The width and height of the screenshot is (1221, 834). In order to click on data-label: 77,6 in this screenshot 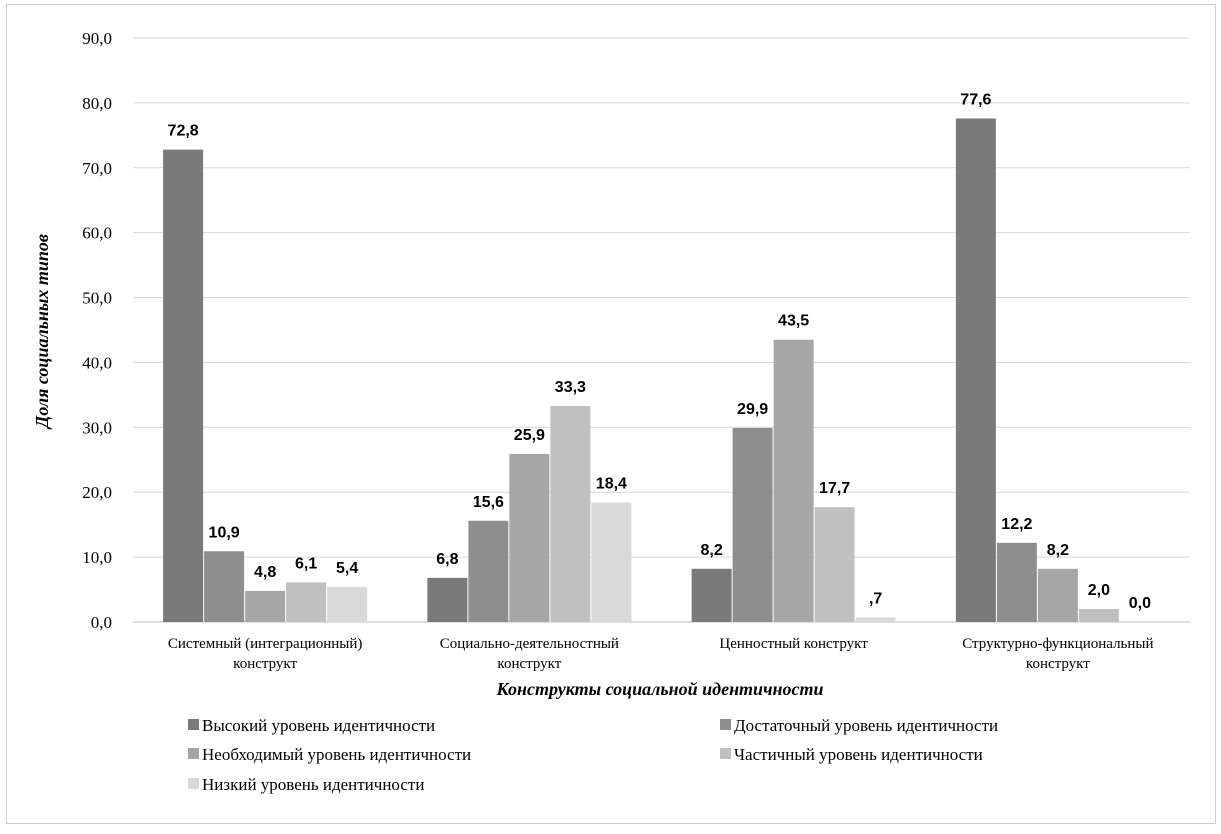, I will do `click(975, 99)`.